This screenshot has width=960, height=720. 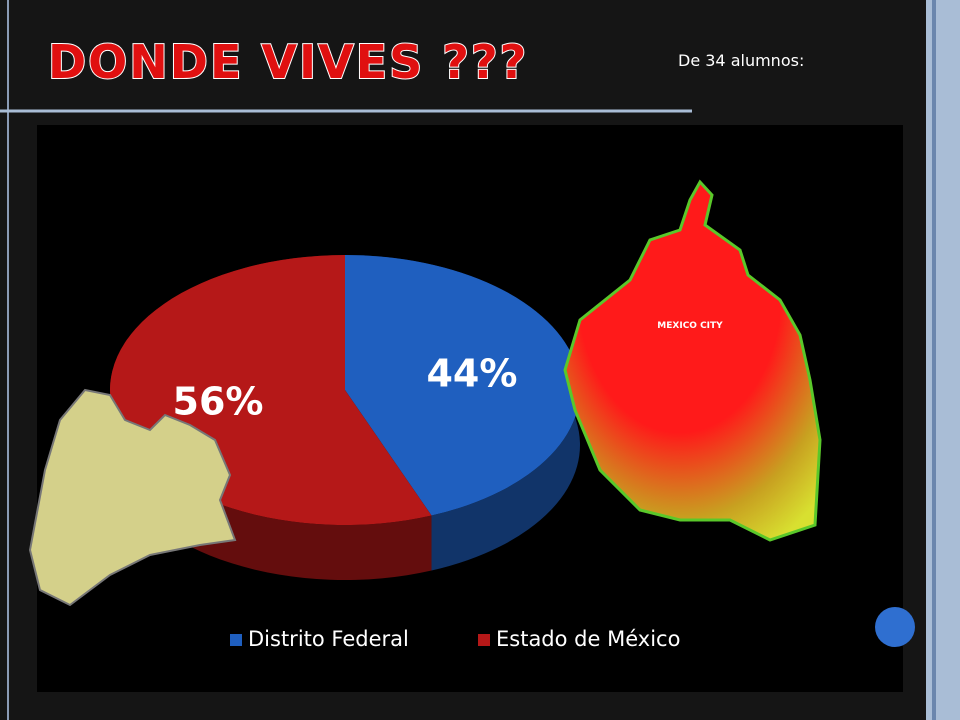 I want to click on legend: Distrito Federal Estado de México, so click(x=455, y=639).